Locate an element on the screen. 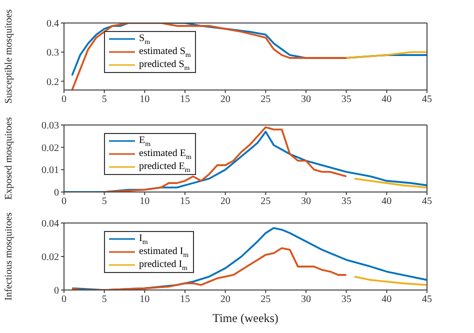 Image resolution: width=474 pixels, height=333 pixels. y-axis-title: Susceptible mosquitoes is located at coordinates (9, 56).